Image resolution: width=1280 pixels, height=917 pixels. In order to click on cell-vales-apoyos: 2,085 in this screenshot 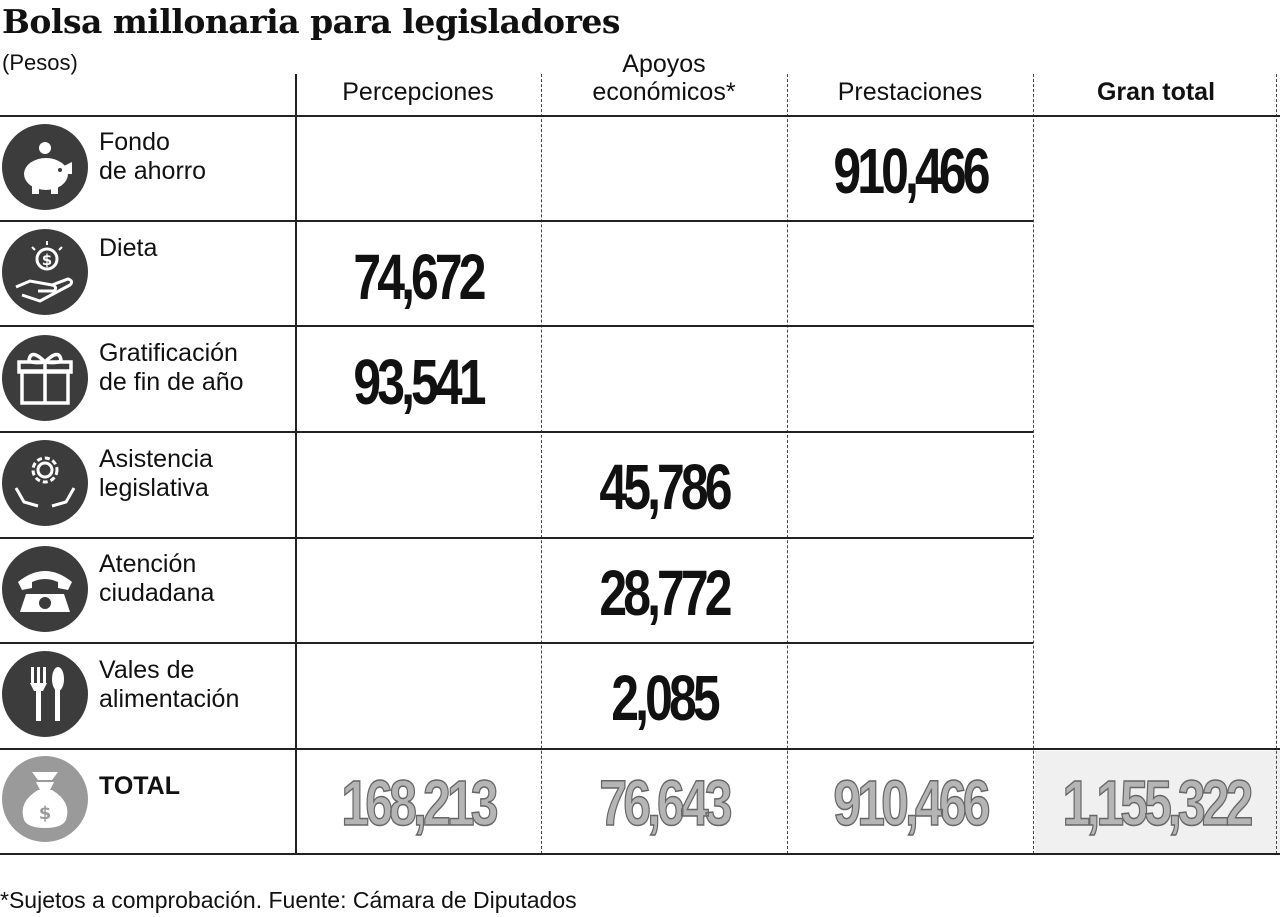, I will do `click(665, 698)`.